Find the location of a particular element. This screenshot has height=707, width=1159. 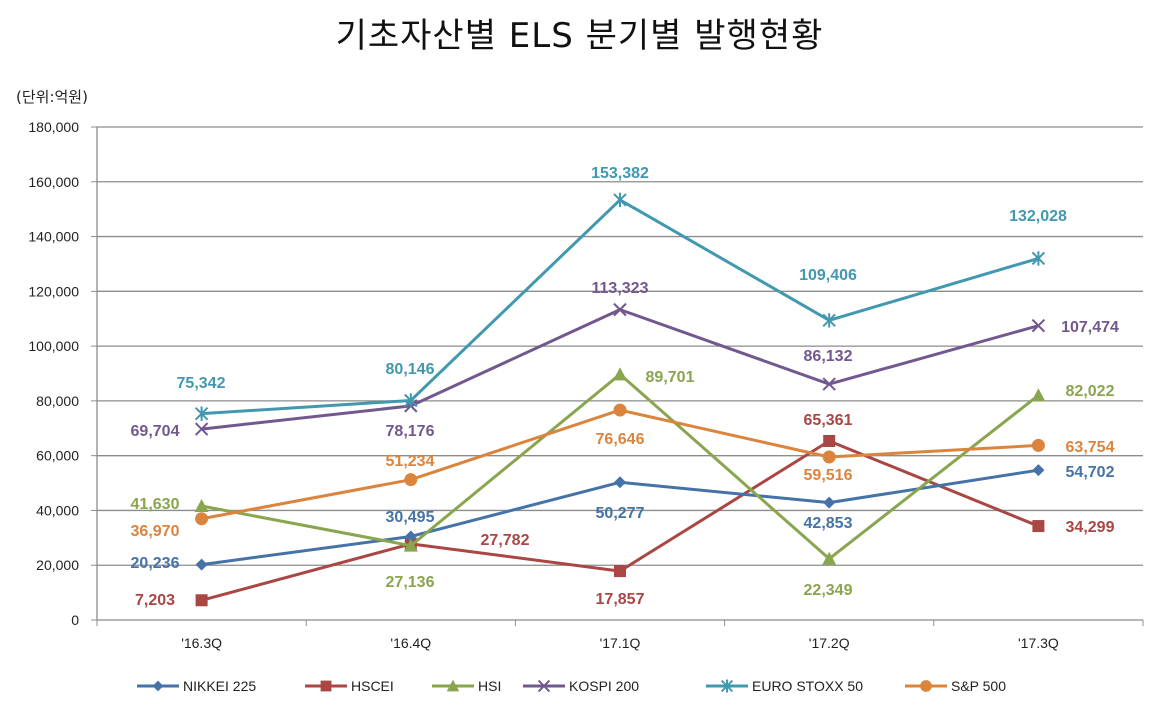

data-label: 69,704 is located at coordinates (155, 431).